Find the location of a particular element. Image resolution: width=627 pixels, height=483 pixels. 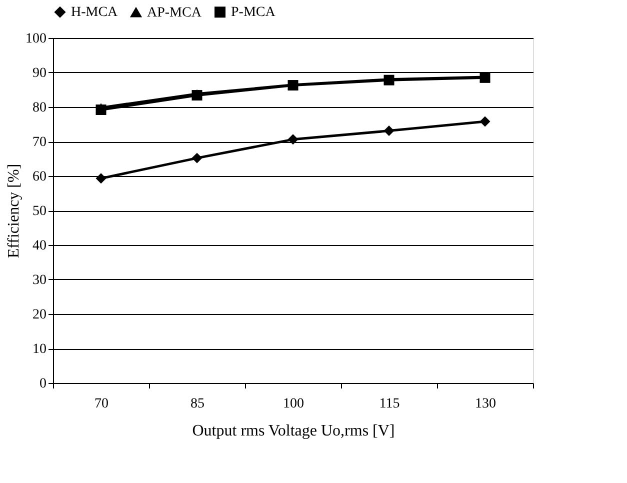

y-tick-label: 60 is located at coordinates (39, 177).